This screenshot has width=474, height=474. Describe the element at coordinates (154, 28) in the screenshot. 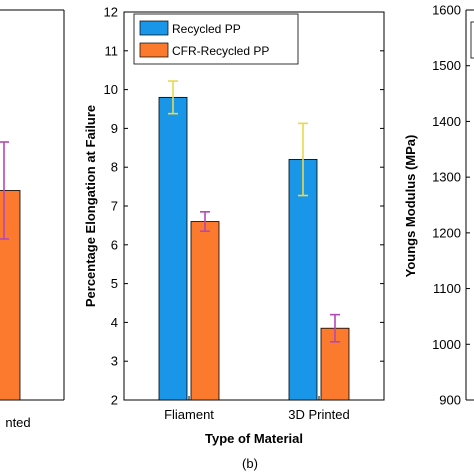

I see `legend-swatch-recycled-pp` at that location.